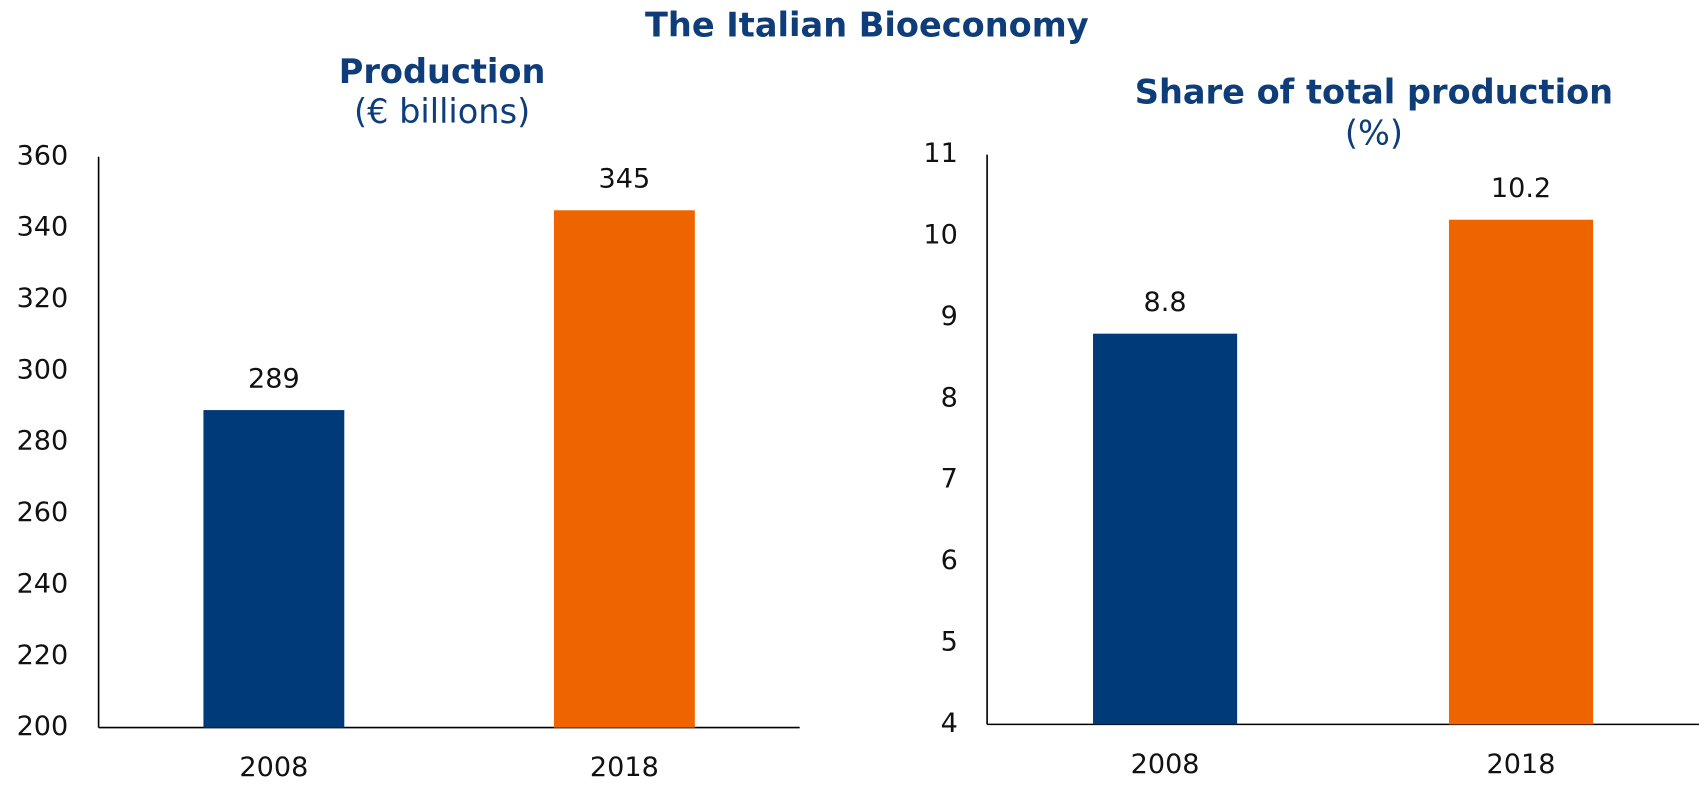 The image size is (1699, 786). What do you see at coordinates (949, 560) in the screenshot?
I see `y-tick-label: 6` at bounding box center [949, 560].